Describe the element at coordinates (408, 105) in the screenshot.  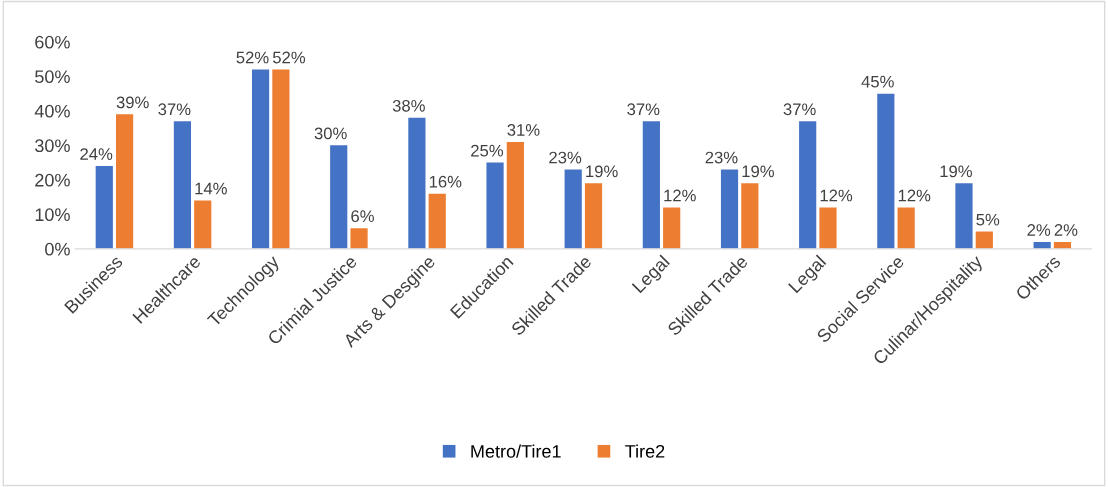
I see `data-label: 38%` at that location.